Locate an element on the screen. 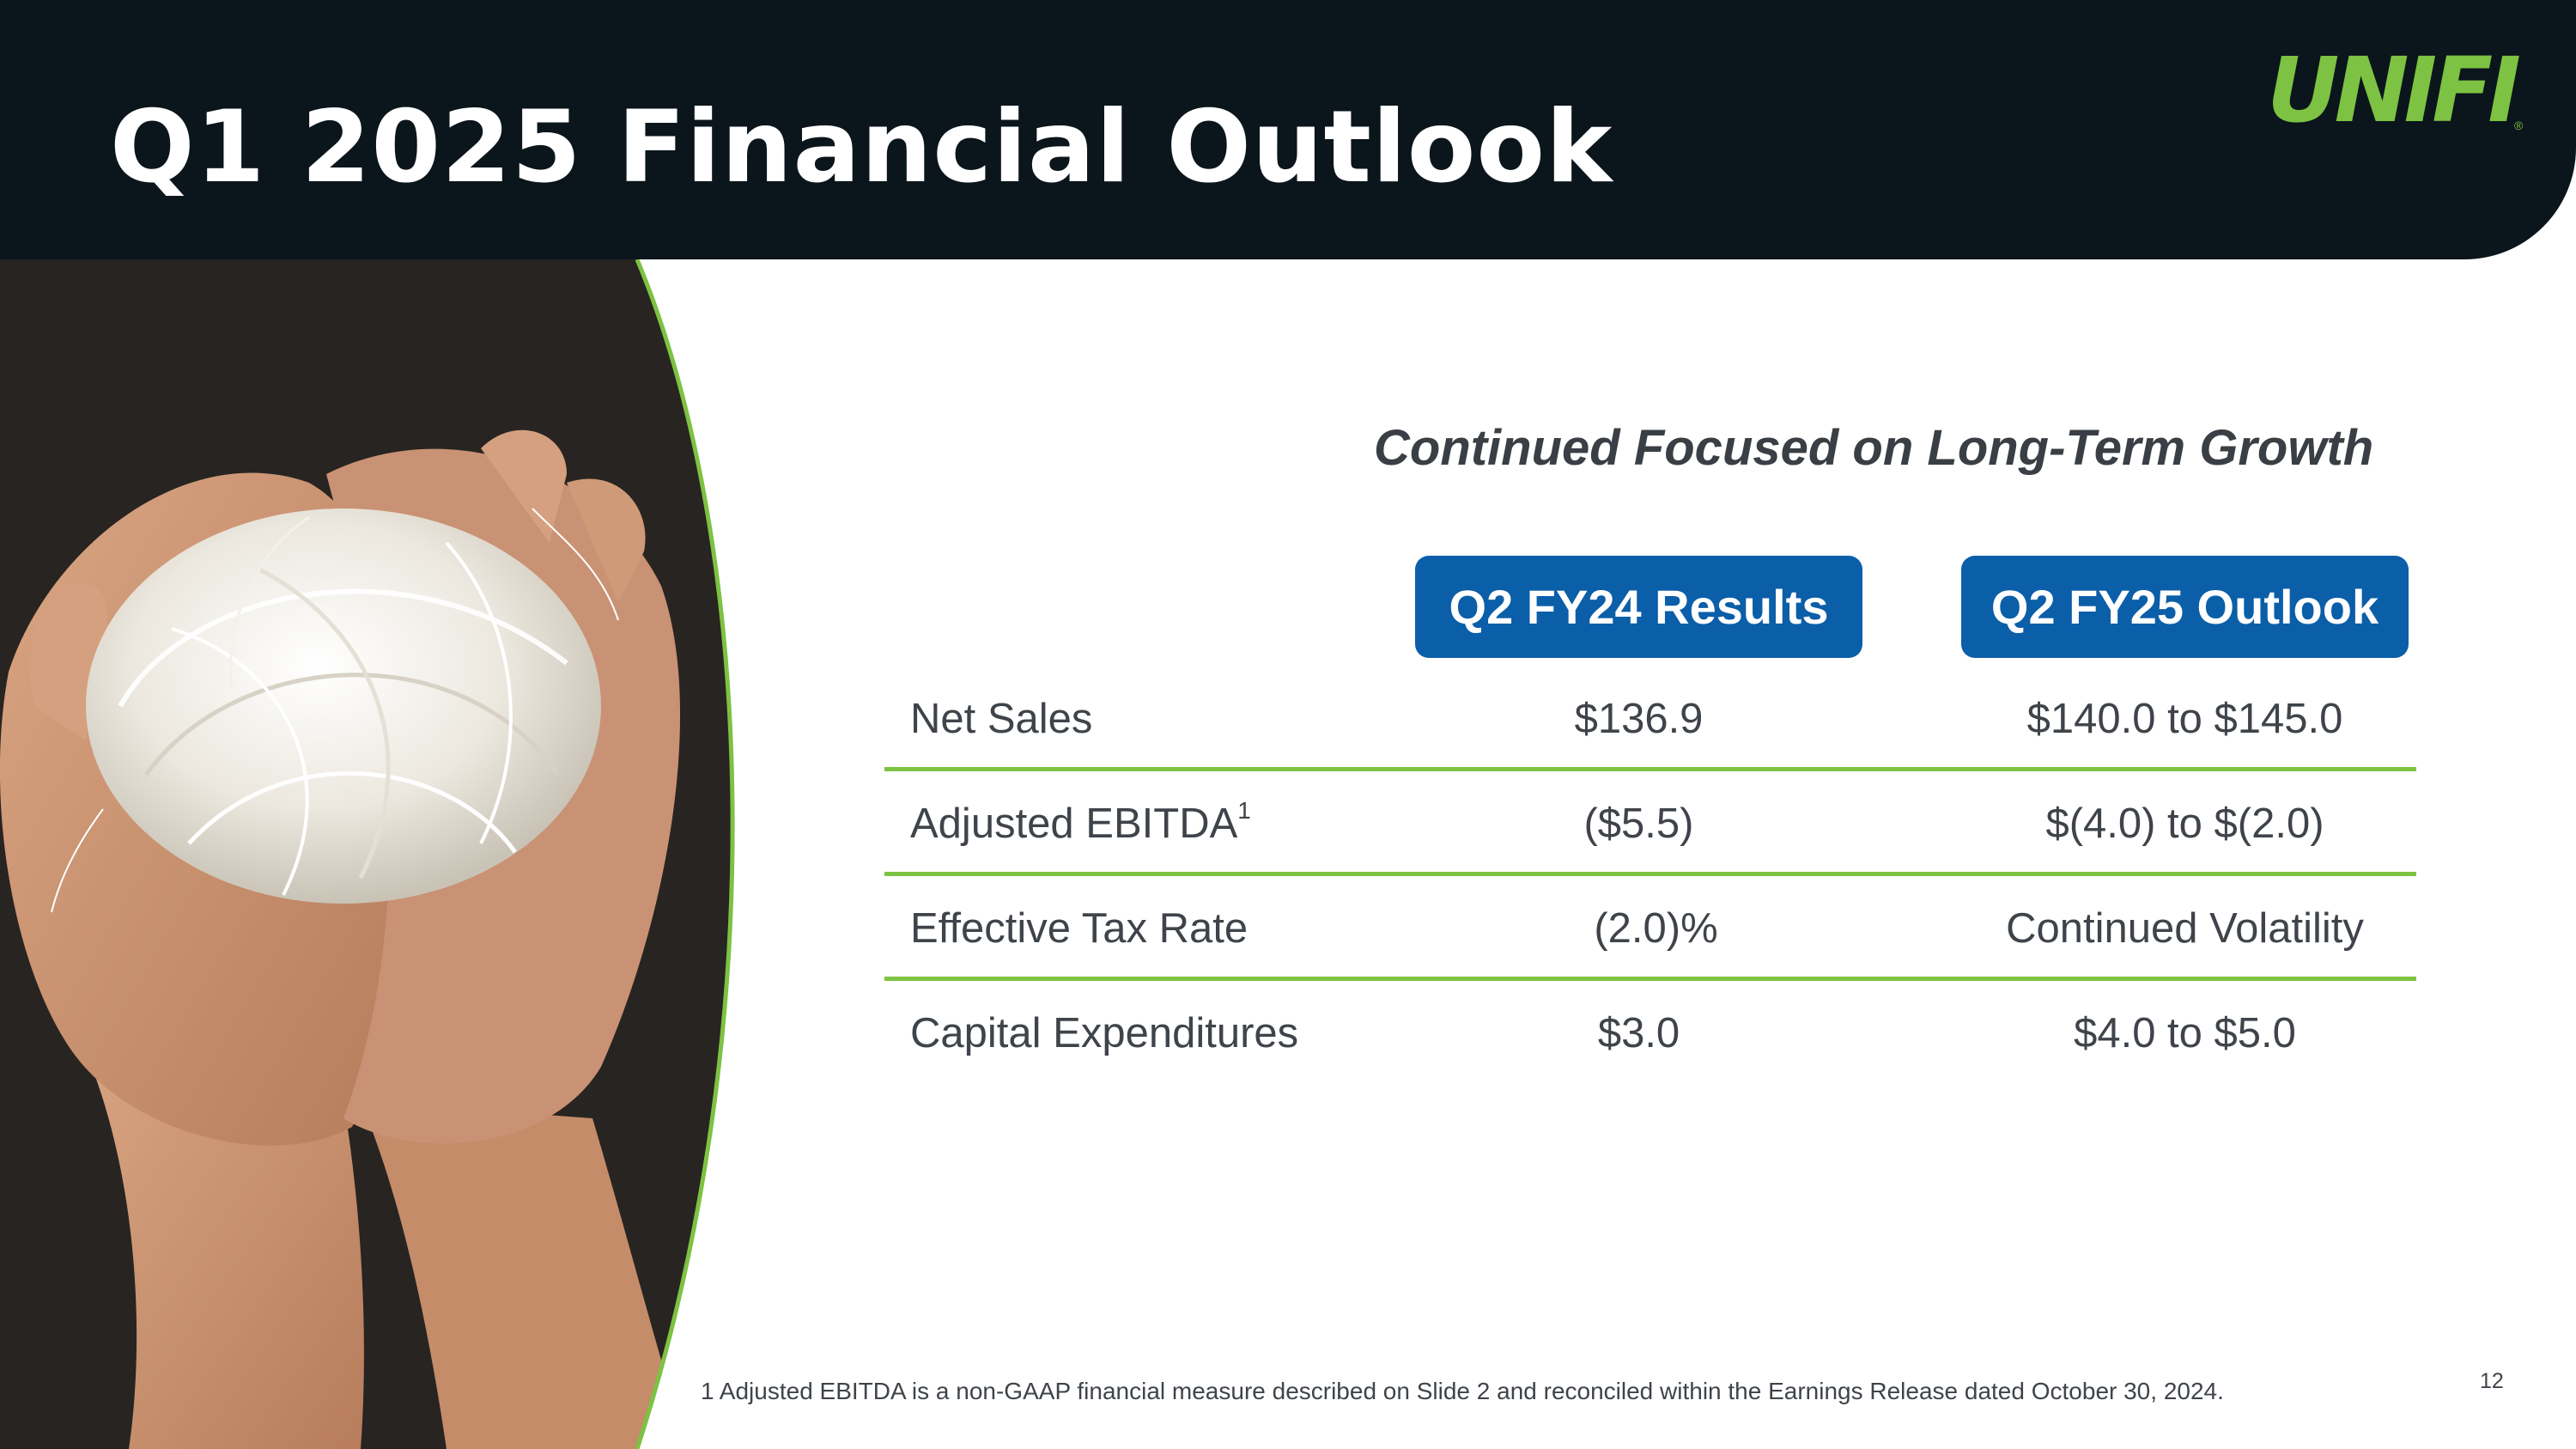 This screenshot has height=1449, width=2576. row-label: Capital Expenditures is located at coordinates (1104, 1033).